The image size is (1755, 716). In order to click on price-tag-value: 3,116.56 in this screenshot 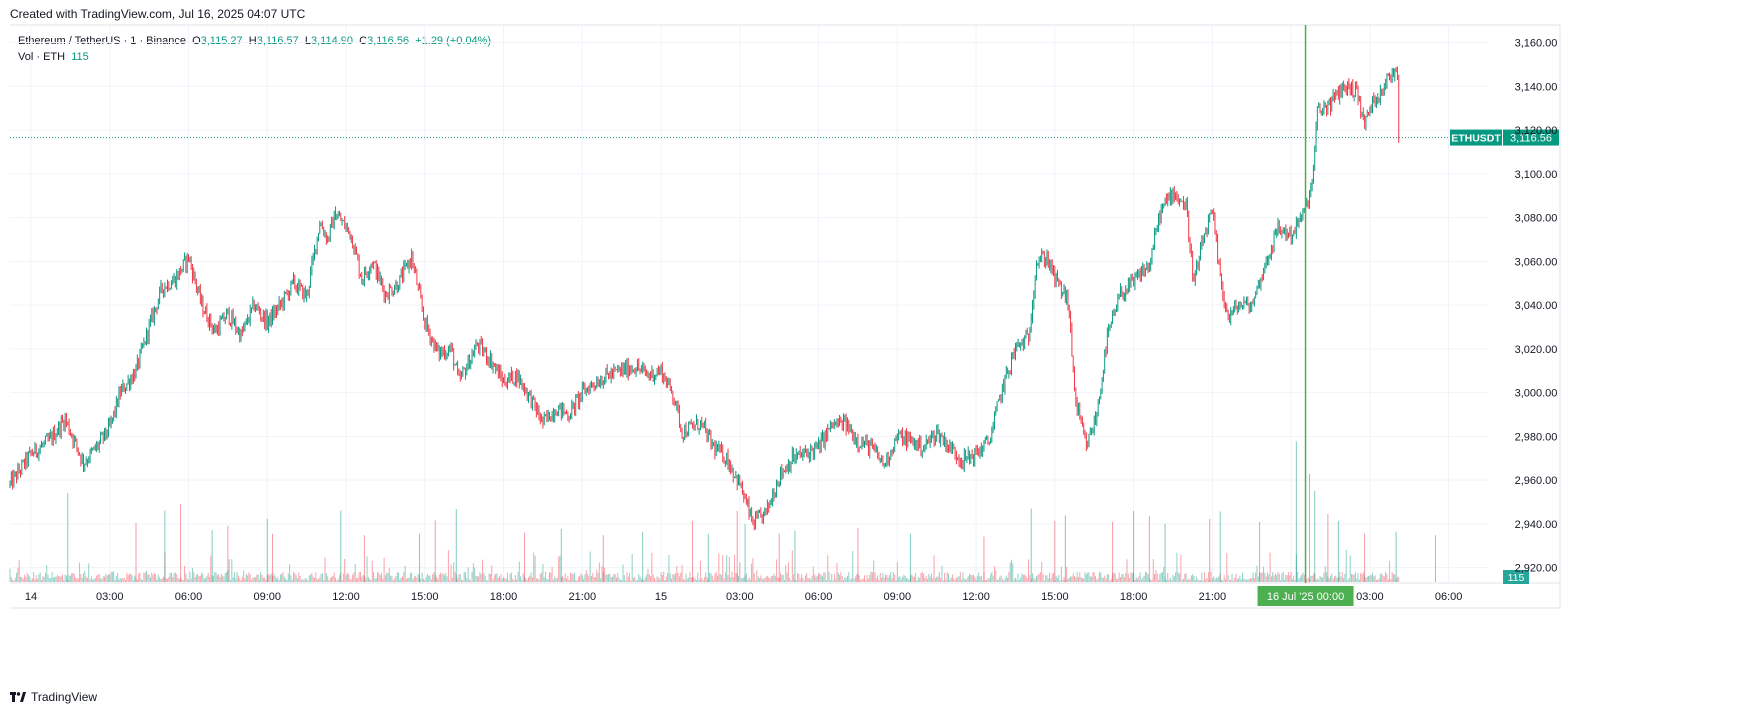, I will do `click(1531, 139)`.